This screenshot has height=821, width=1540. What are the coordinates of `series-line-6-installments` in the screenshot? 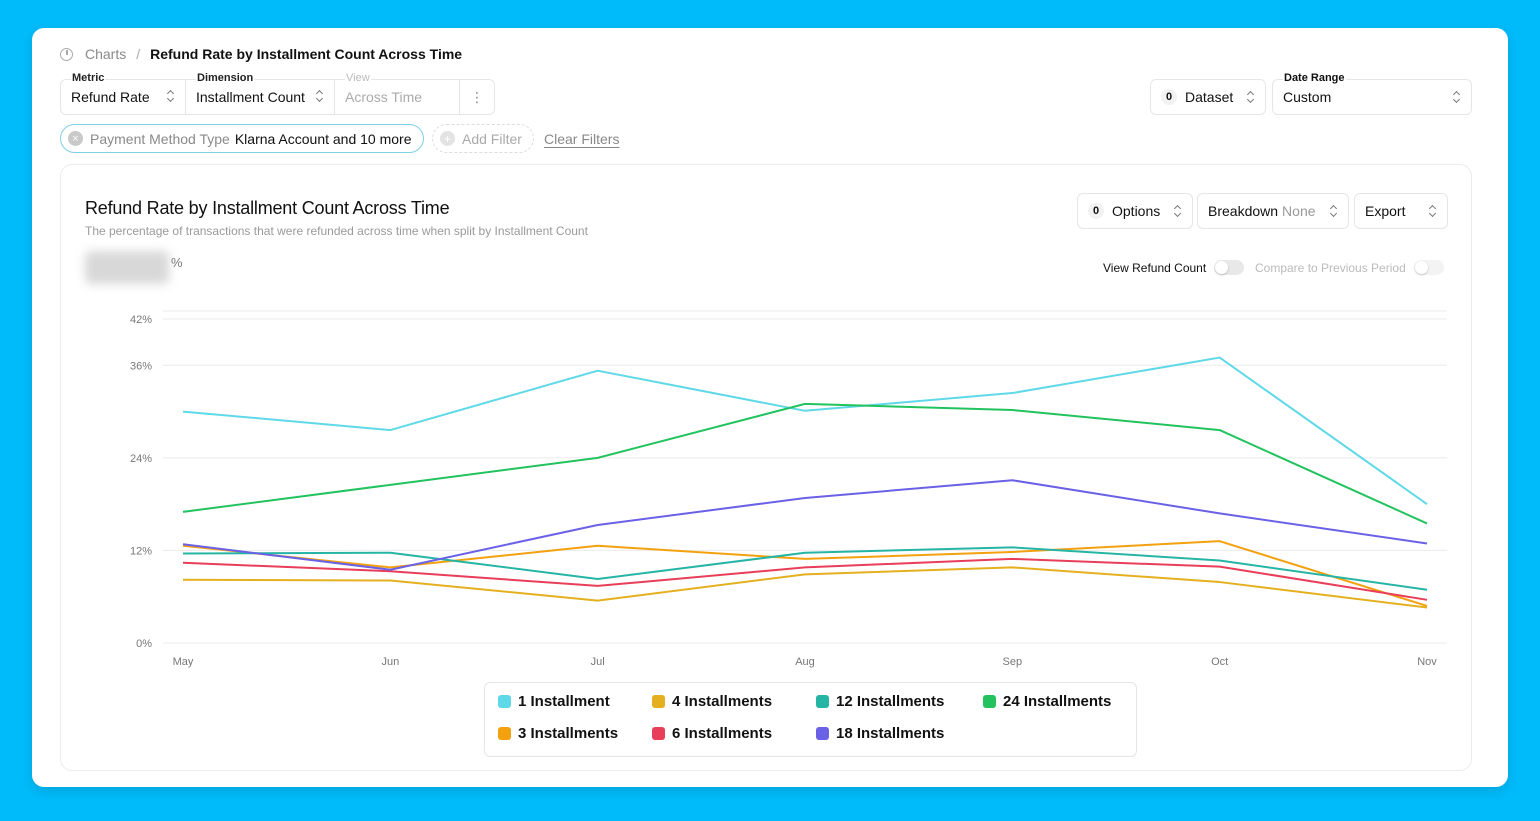 It's located at (805, 579).